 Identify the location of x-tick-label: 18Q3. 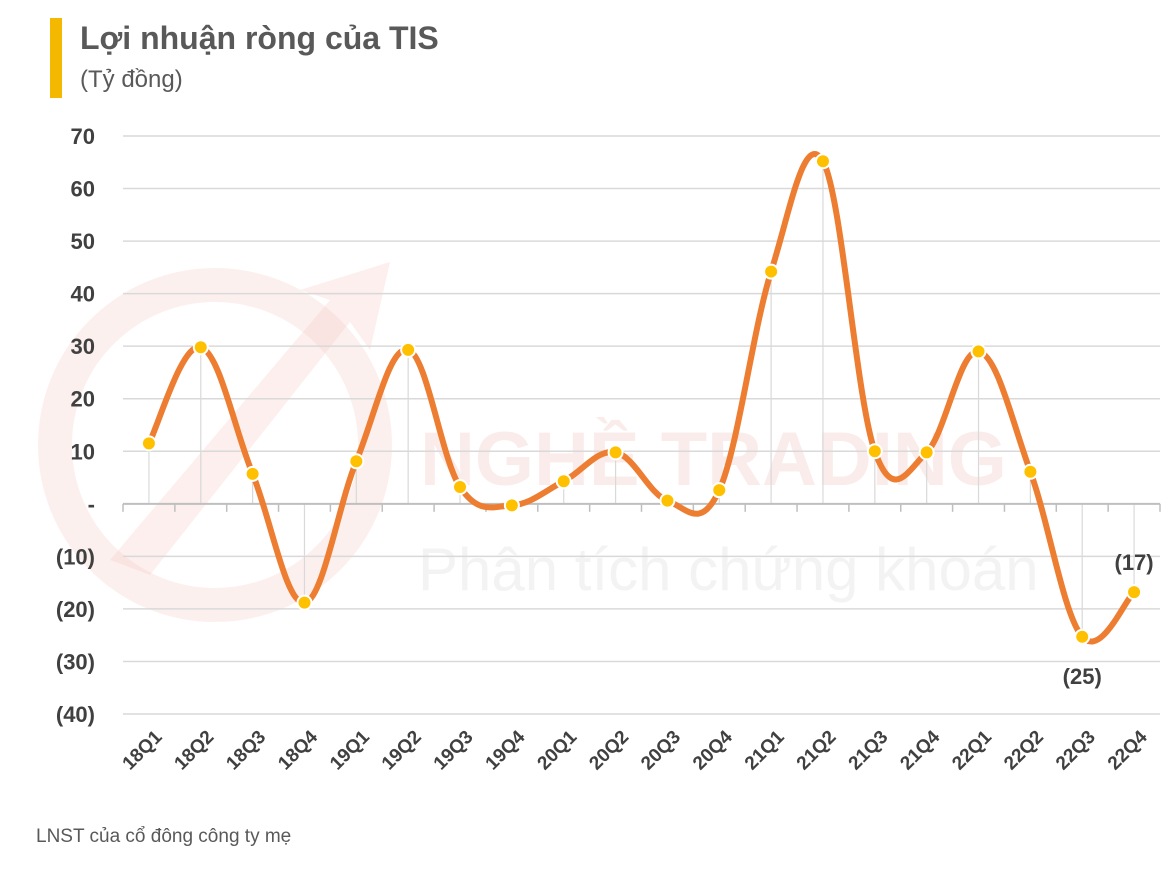
(246, 751).